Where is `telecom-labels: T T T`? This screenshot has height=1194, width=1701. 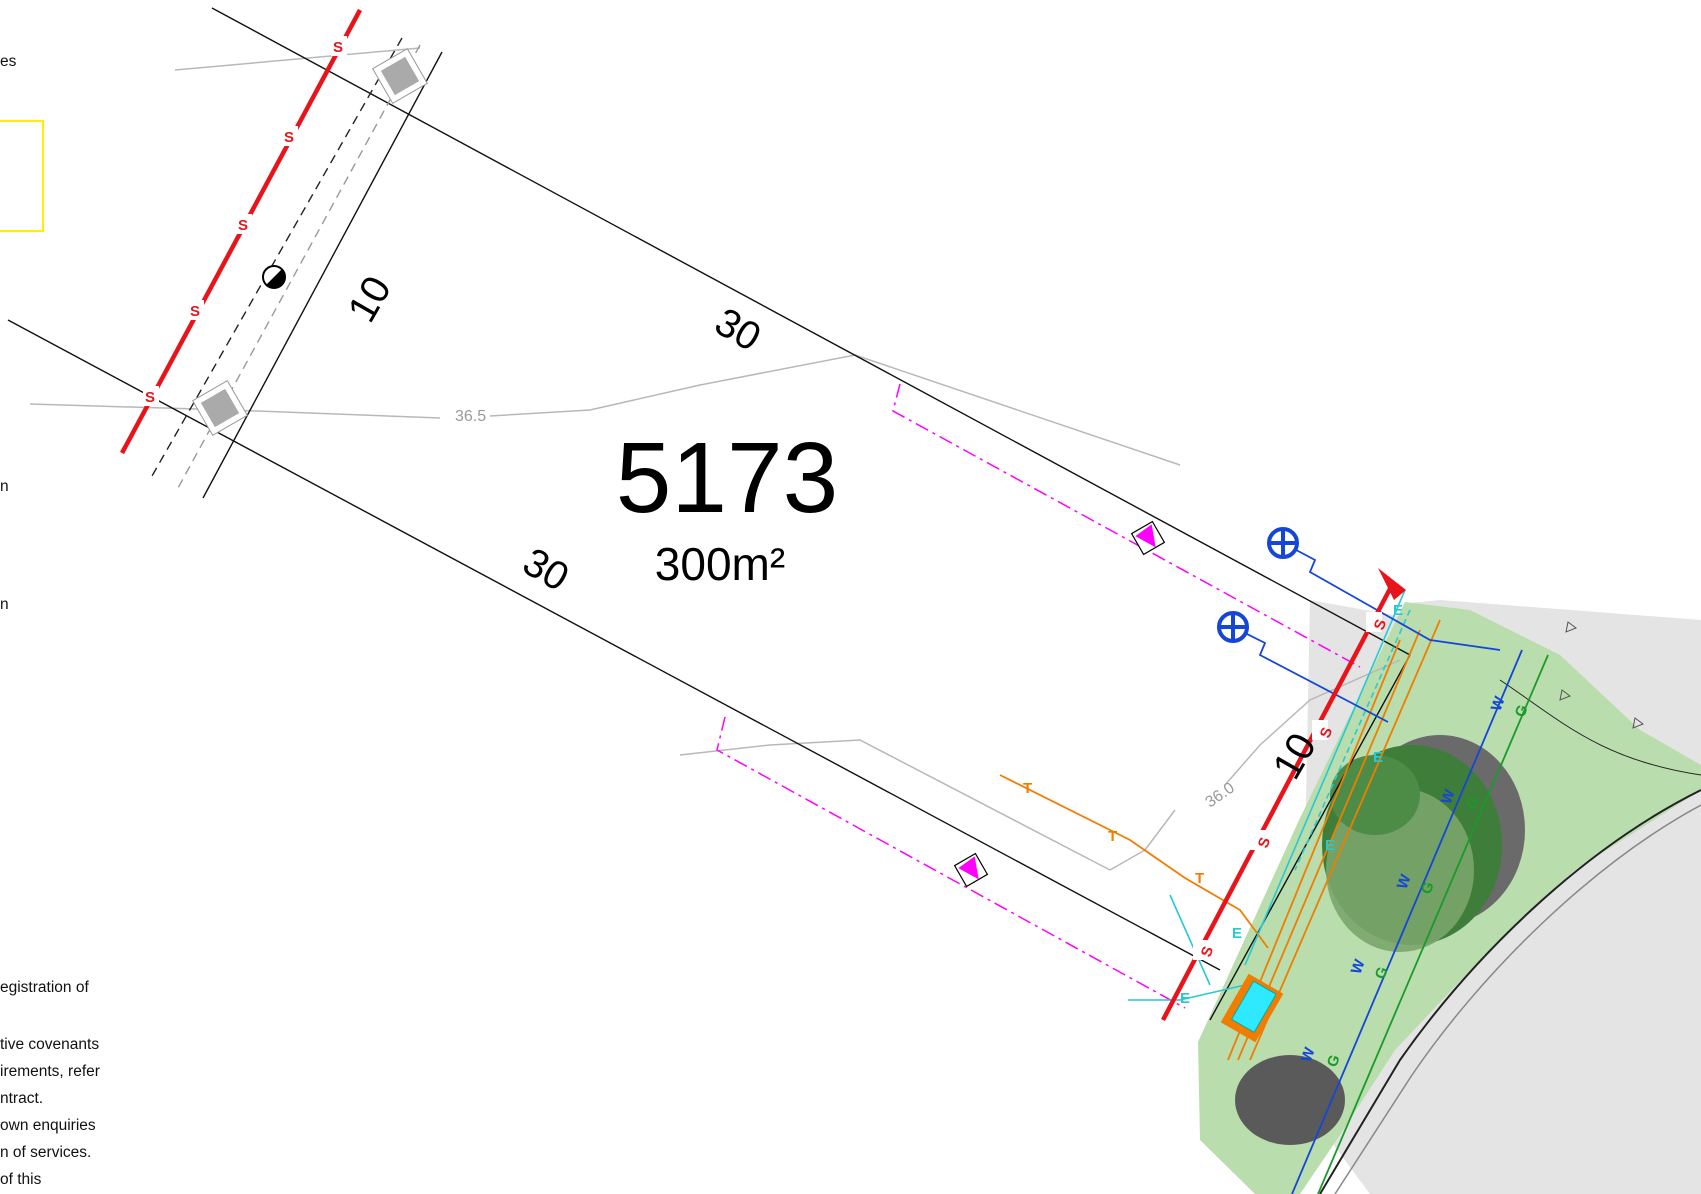
telecom-labels: T T T is located at coordinates (1113, 833).